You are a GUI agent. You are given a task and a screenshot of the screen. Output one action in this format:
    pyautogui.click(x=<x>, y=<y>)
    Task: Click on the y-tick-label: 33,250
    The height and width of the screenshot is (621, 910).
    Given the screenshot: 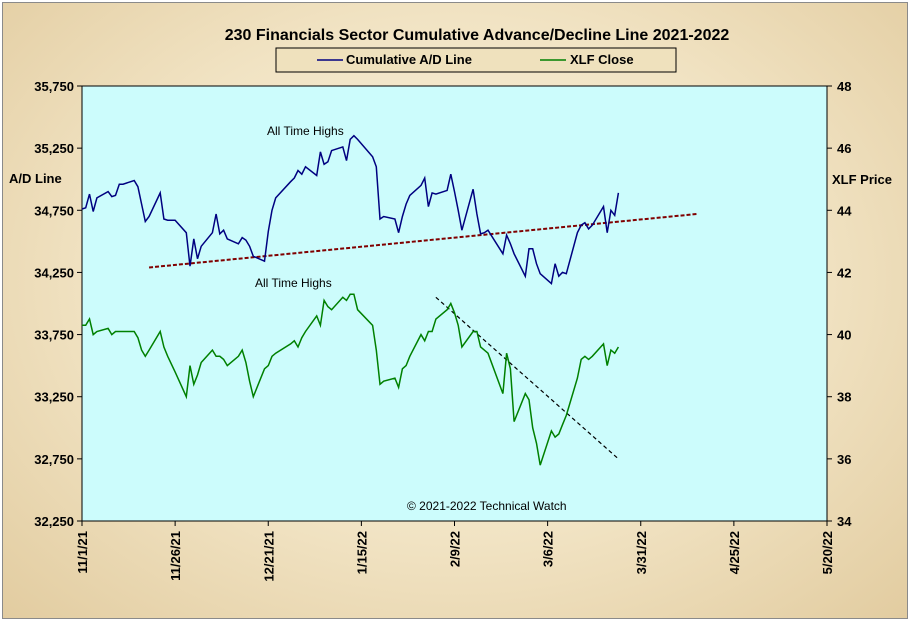 What is the action you would take?
    pyautogui.click(x=54, y=397)
    